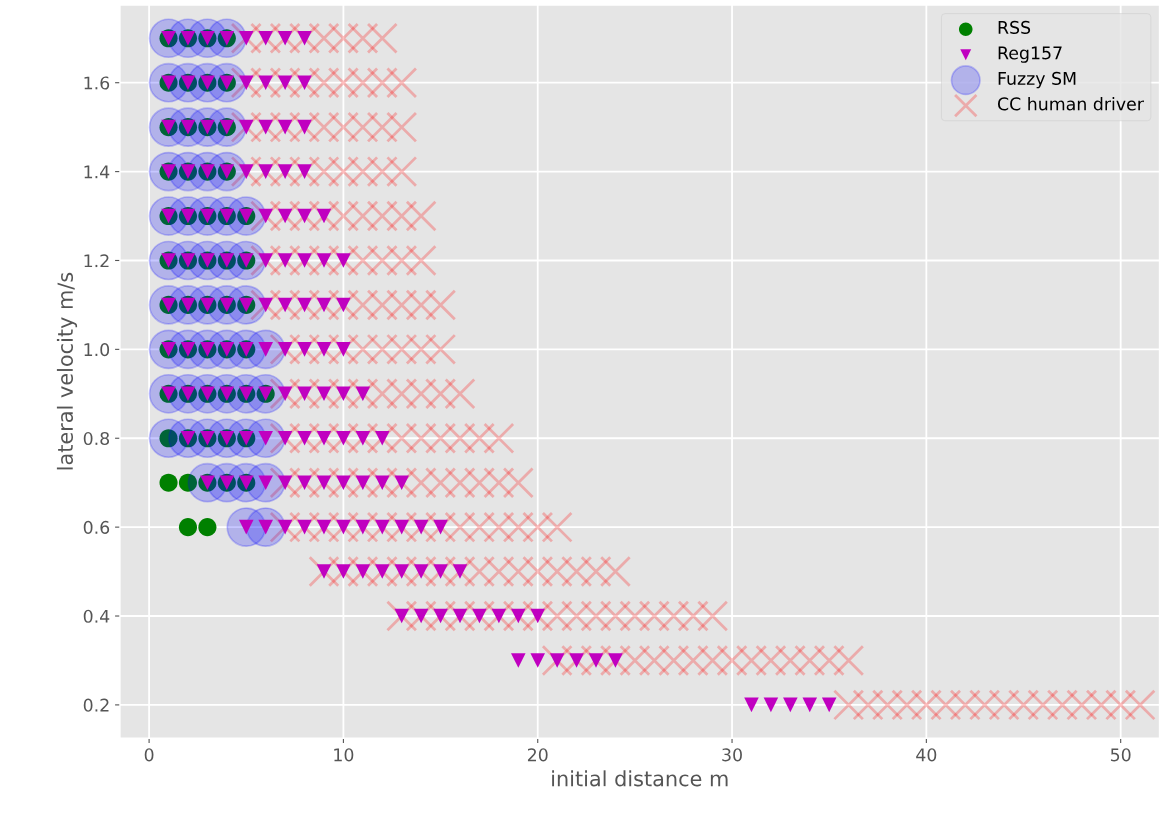 The width and height of the screenshot is (1176, 823). What do you see at coordinates (96, 705) in the screenshot?
I see `y-tick-label: 0.2` at bounding box center [96, 705].